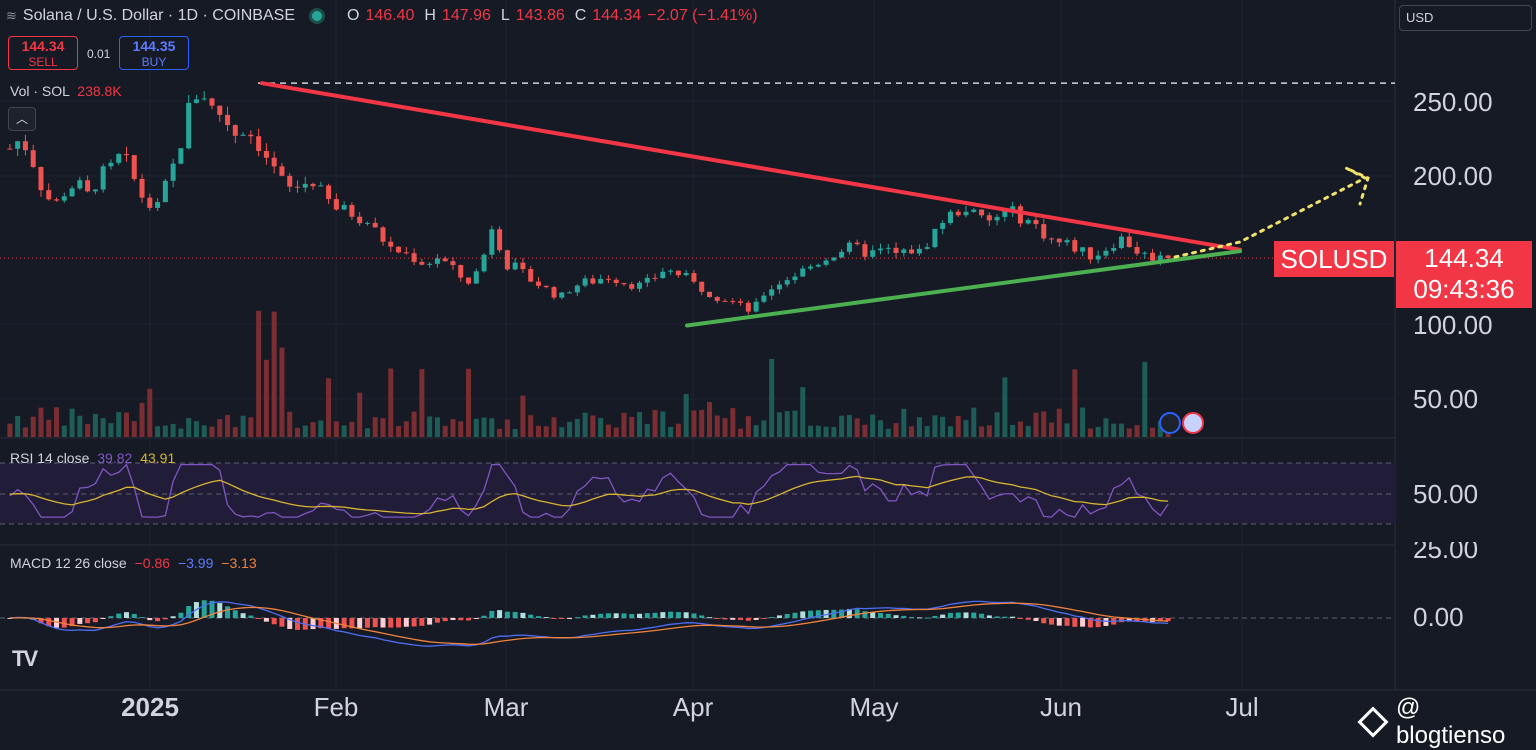 This screenshot has width=1536, height=750. What do you see at coordinates (154, 53) in the screenshot?
I see `buy-button: 144.35 BUY` at bounding box center [154, 53].